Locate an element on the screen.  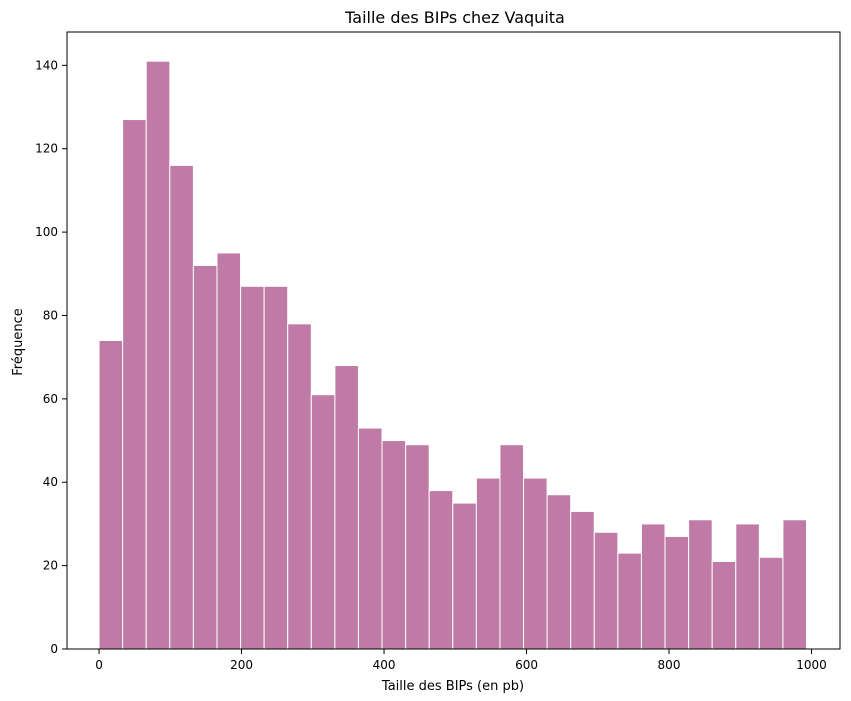
x-tick-label: 800 is located at coordinates (669, 665).